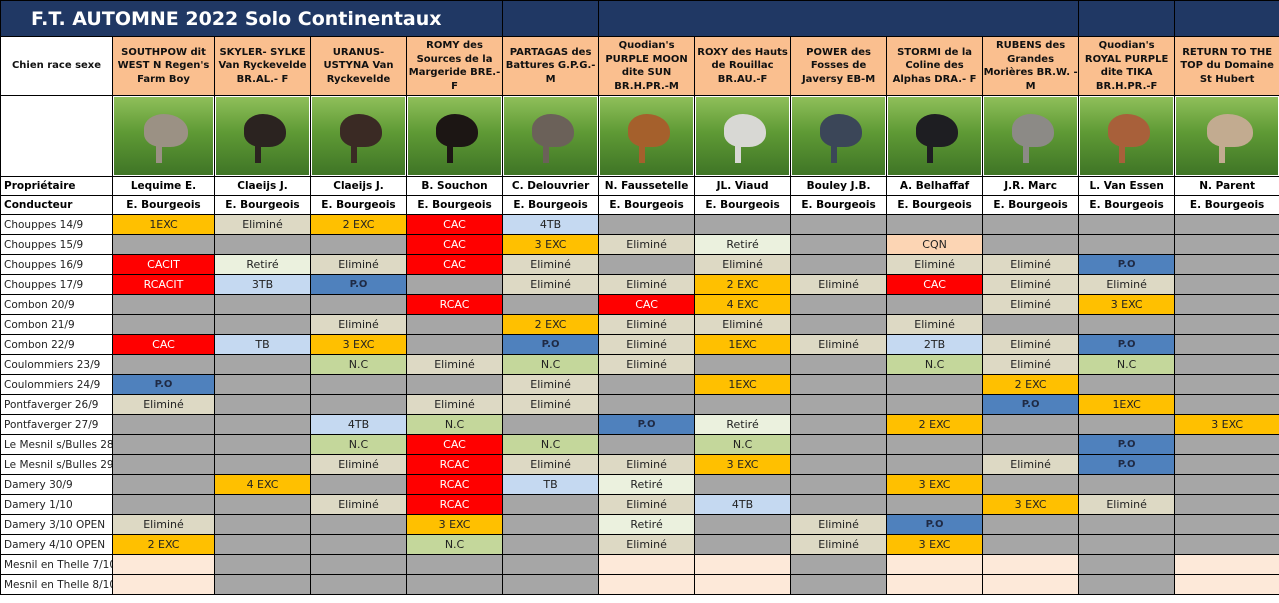 This screenshot has height=603, width=1279. Describe the element at coordinates (935, 66) in the screenshot. I see `dog-name-cell: STORMI de la Coline des Alphas DRA.- F` at that location.